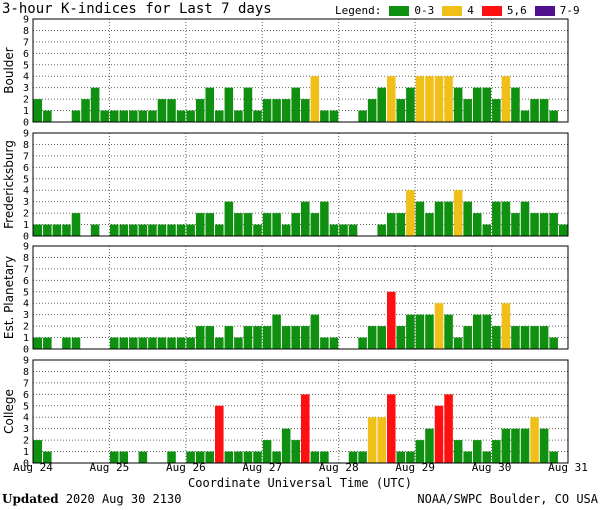 Image resolution: width=600 pixels, height=510 pixels. Describe the element at coordinates (26, 418) in the screenshot. I see `y-tick-label: 4` at that location.